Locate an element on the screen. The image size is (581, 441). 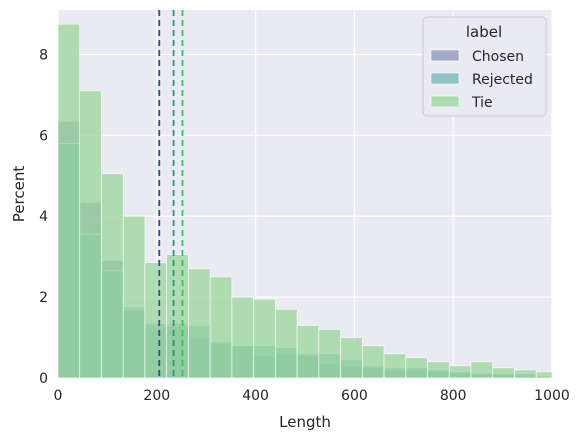
y-tick-label: 4 is located at coordinates (43, 217).